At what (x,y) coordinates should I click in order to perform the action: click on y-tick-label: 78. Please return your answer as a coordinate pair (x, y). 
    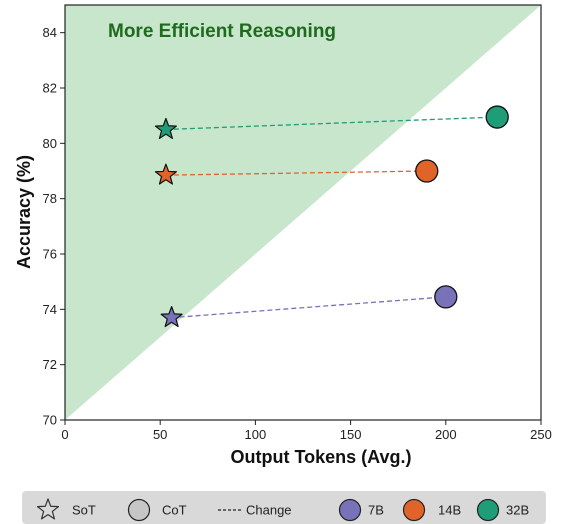
    Looking at the image, I should click on (50, 198).